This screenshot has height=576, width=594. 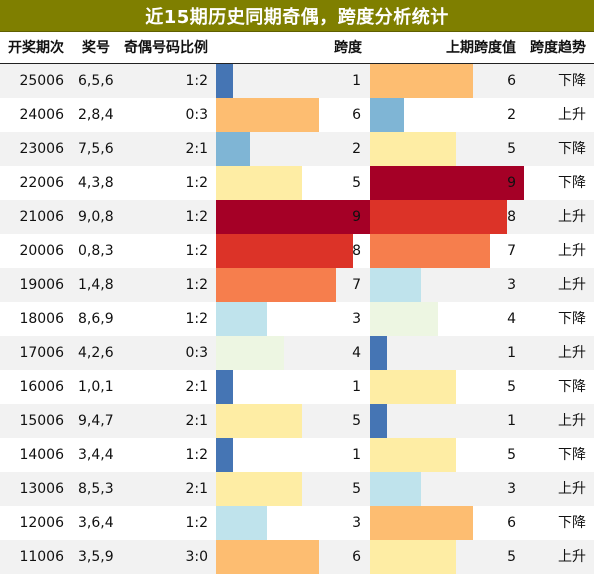 What do you see at coordinates (297, 421) in the screenshot?
I see `table-row: 15006 9,4,7 2:1 5 1 上升` at bounding box center [297, 421].